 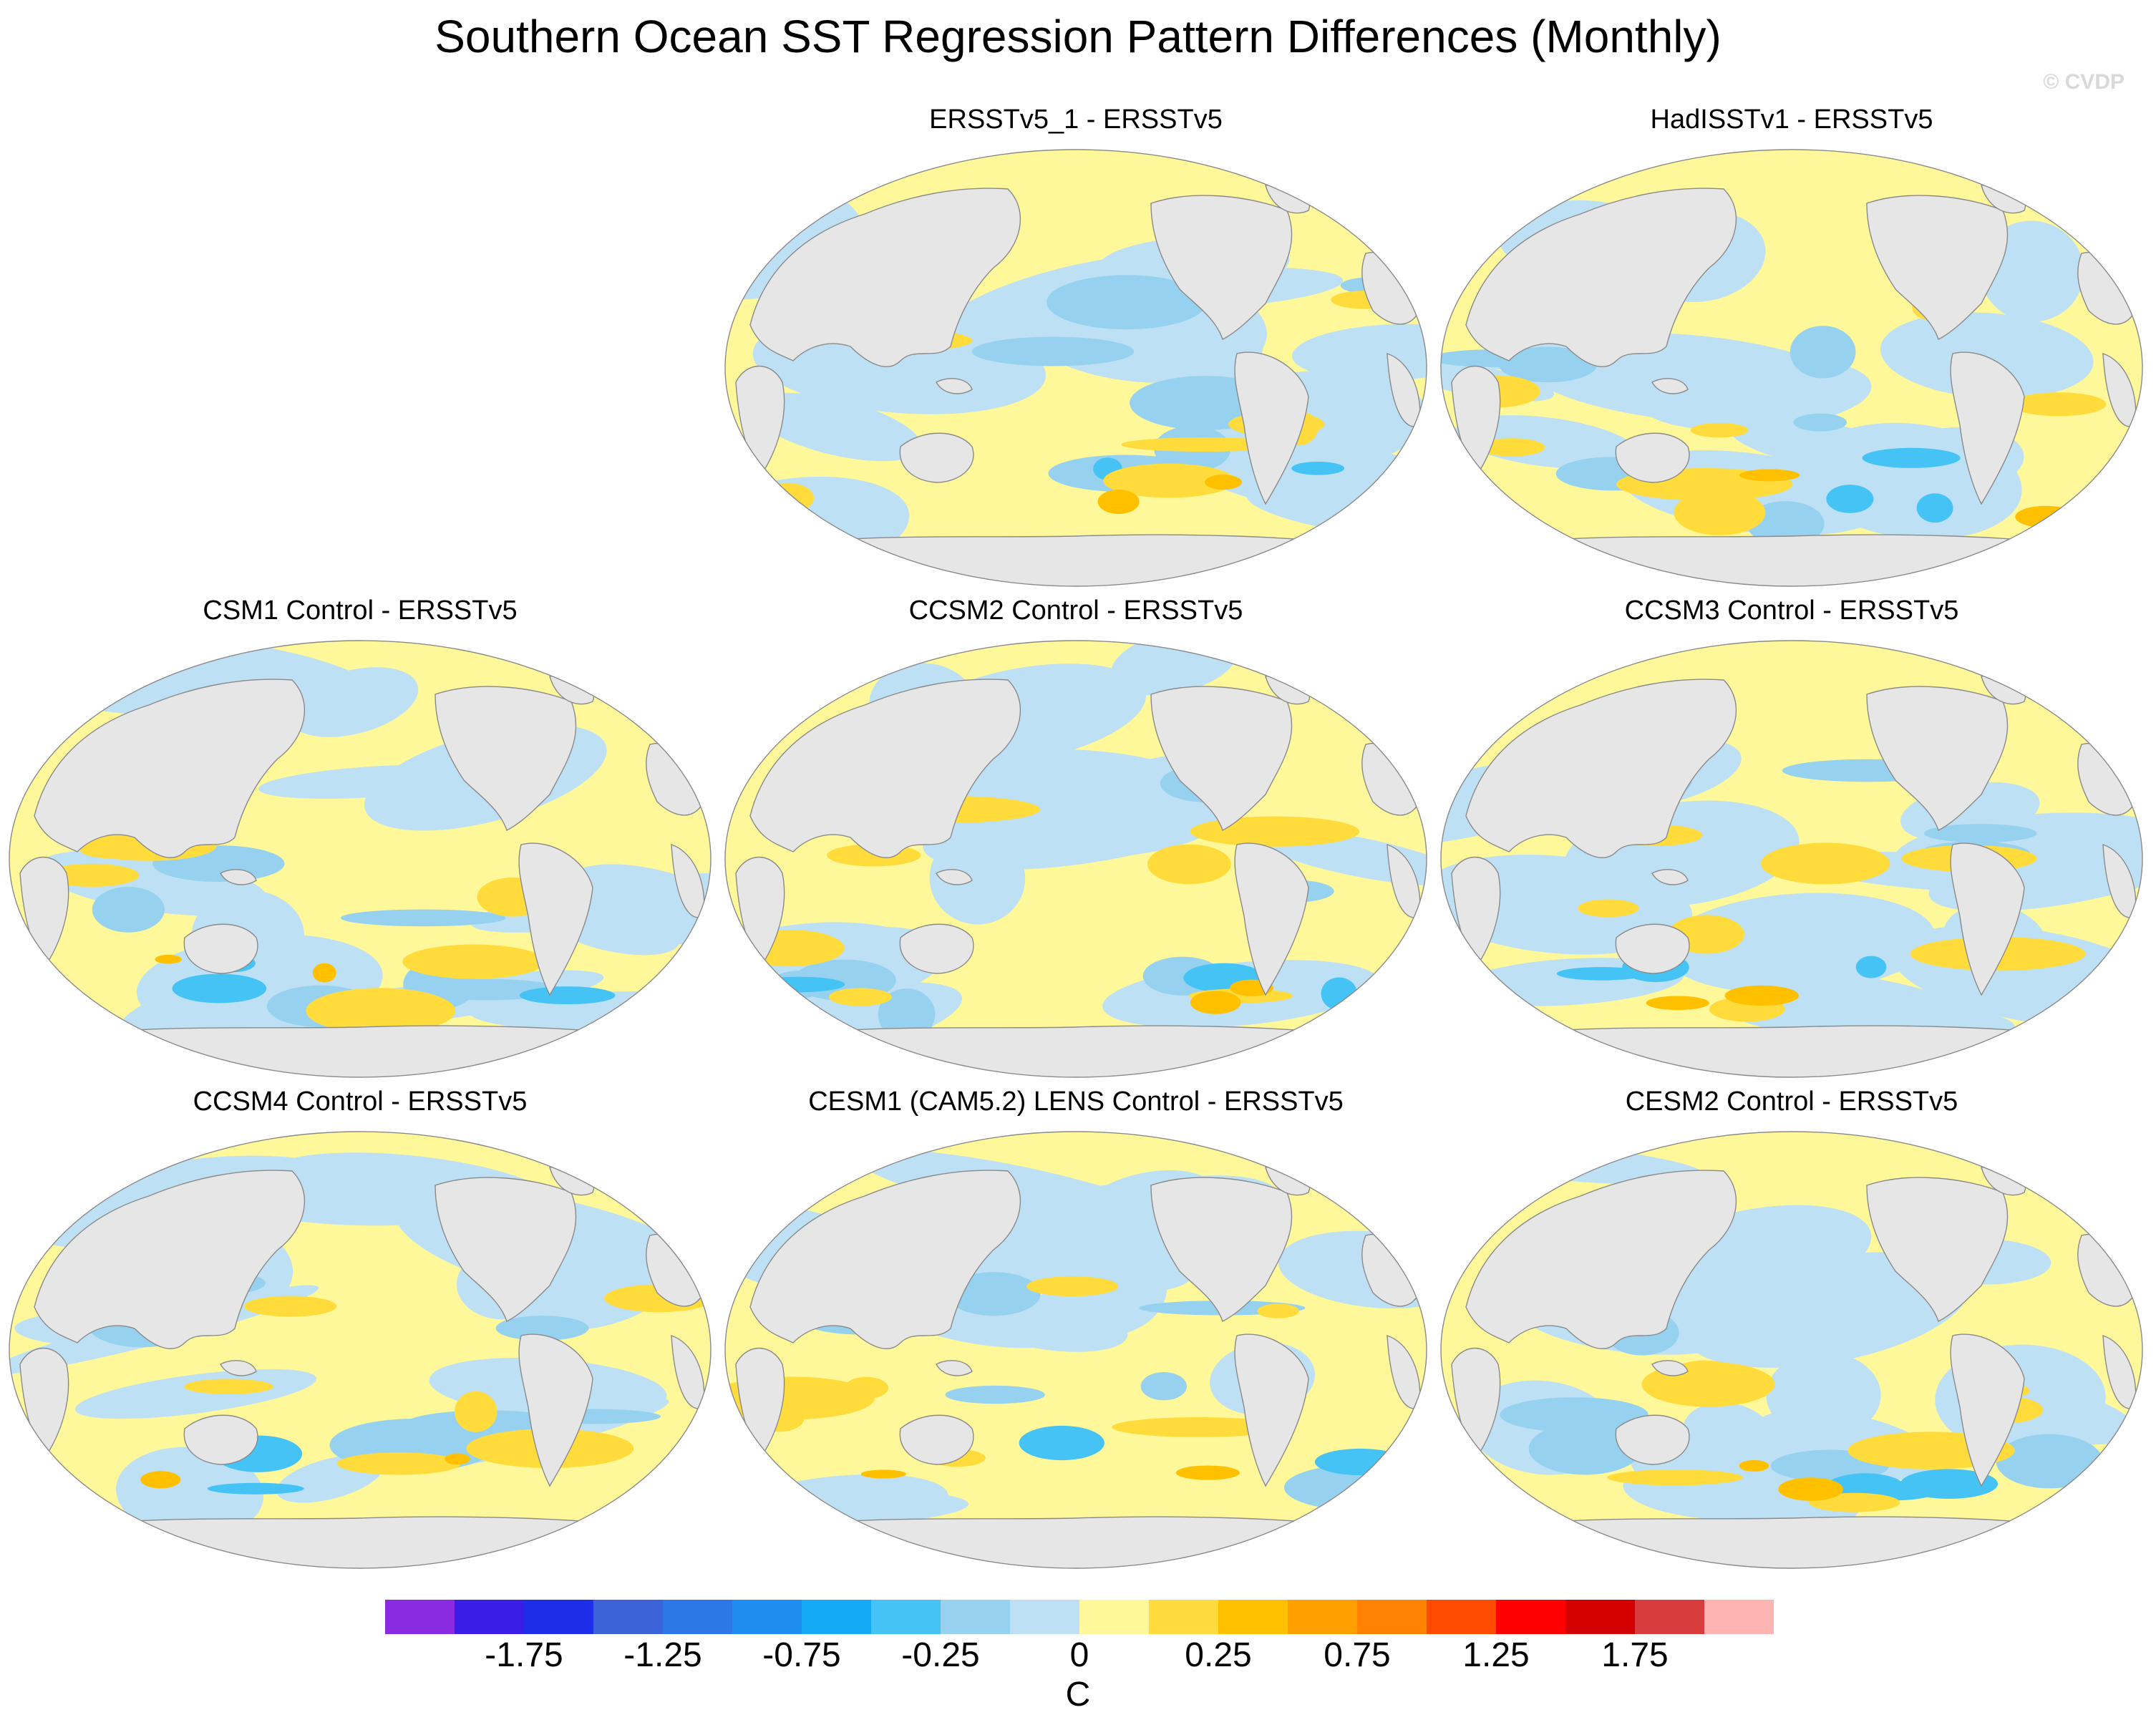 What do you see at coordinates (1075, 611) in the screenshot?
I see `panel-title: CCSM2 Control - ERSSTv5` at bounding box center [1075, 611].